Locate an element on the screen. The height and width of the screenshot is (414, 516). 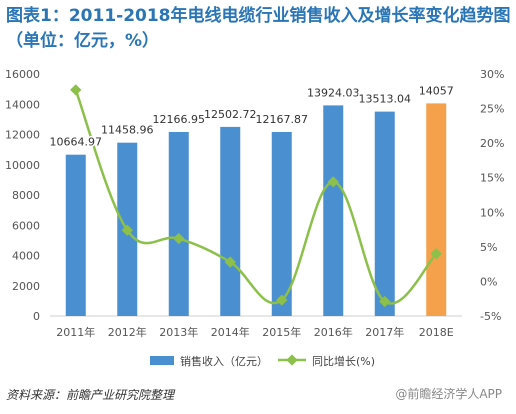
bar-value-label: 12166.95 is located at coordinates (179, 119).